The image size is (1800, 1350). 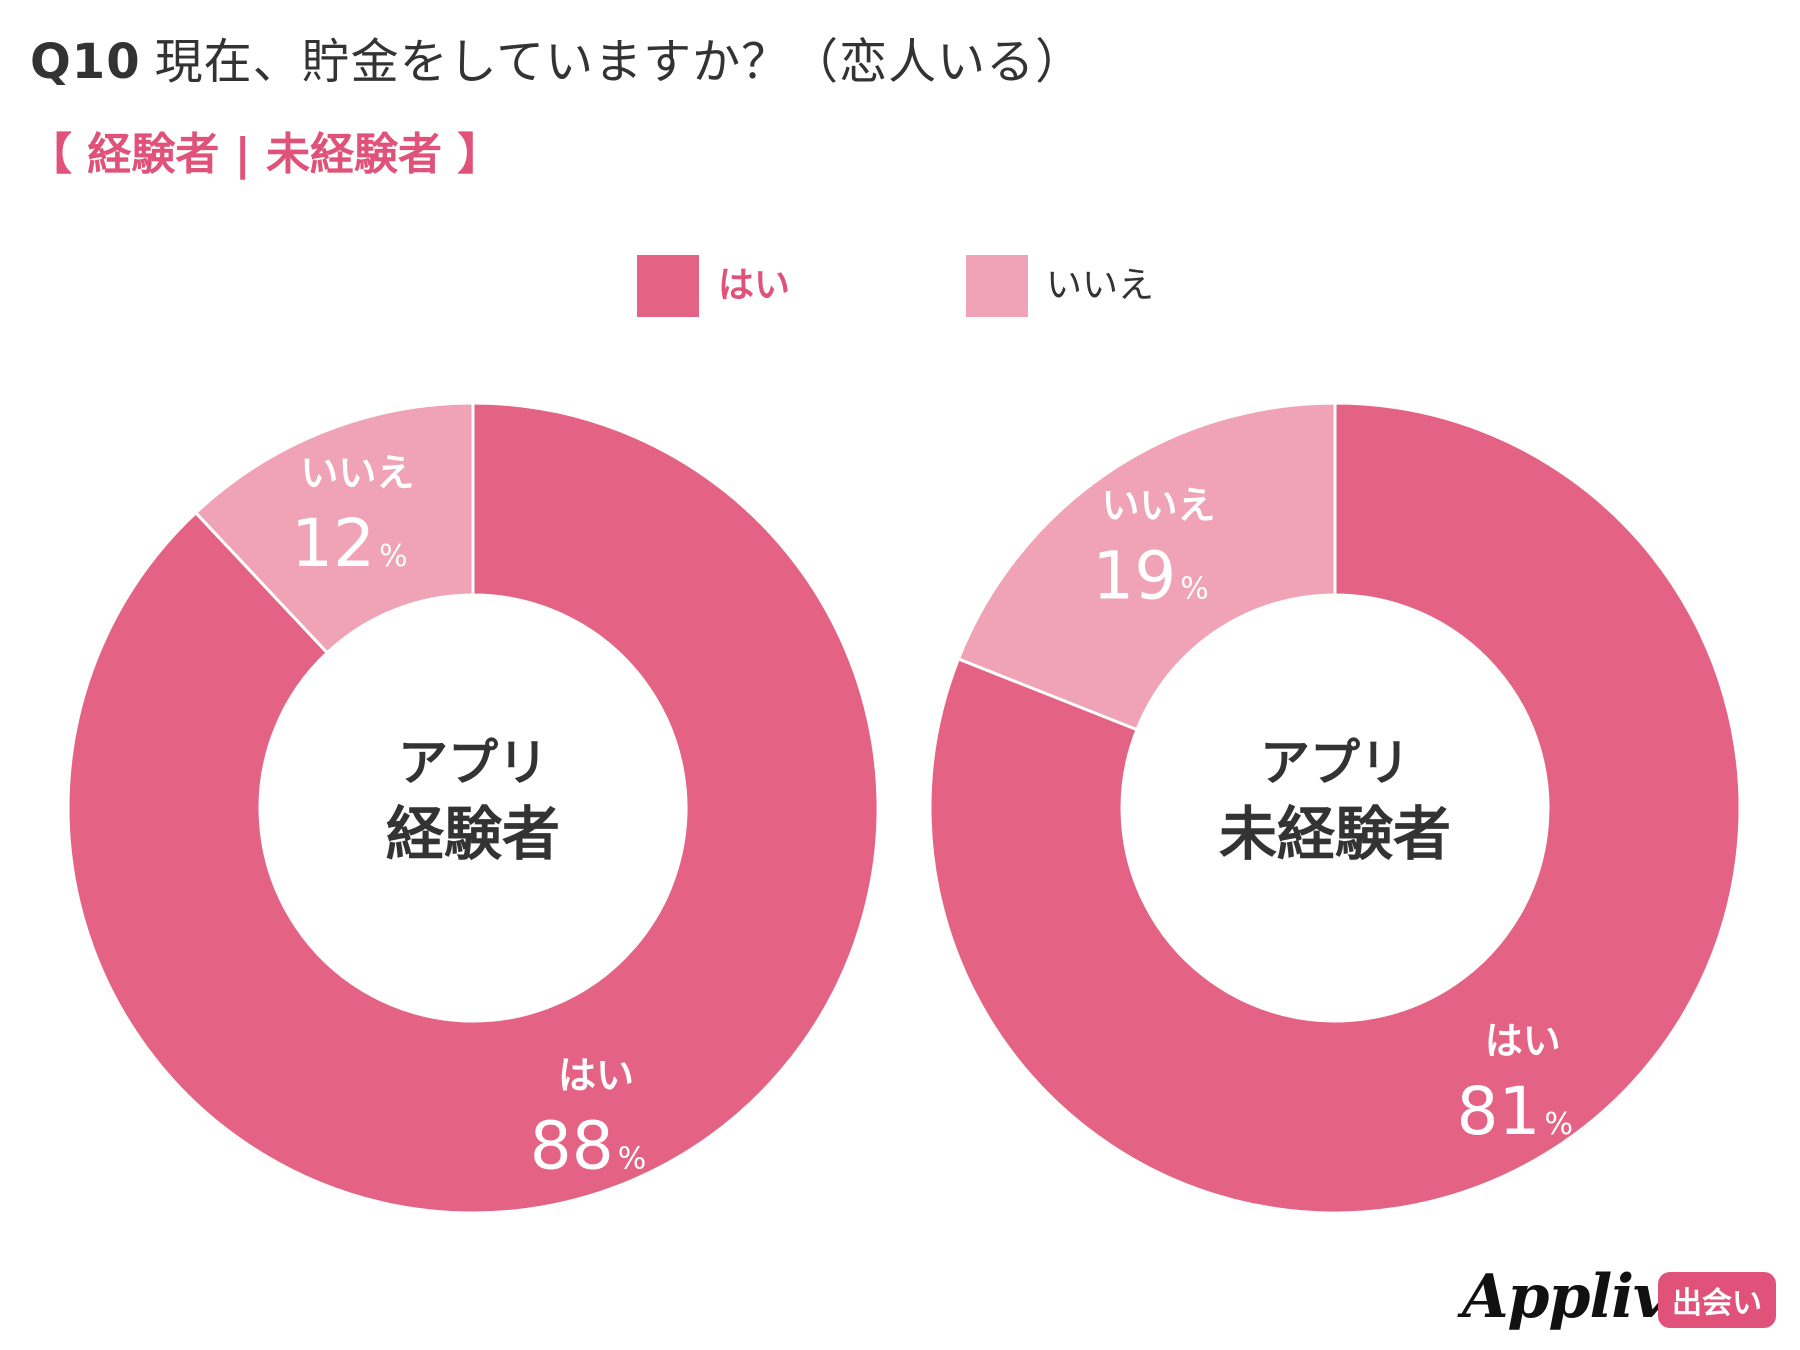 I want to click on slice-value-label: 19%, so click(x=1150, y=575).